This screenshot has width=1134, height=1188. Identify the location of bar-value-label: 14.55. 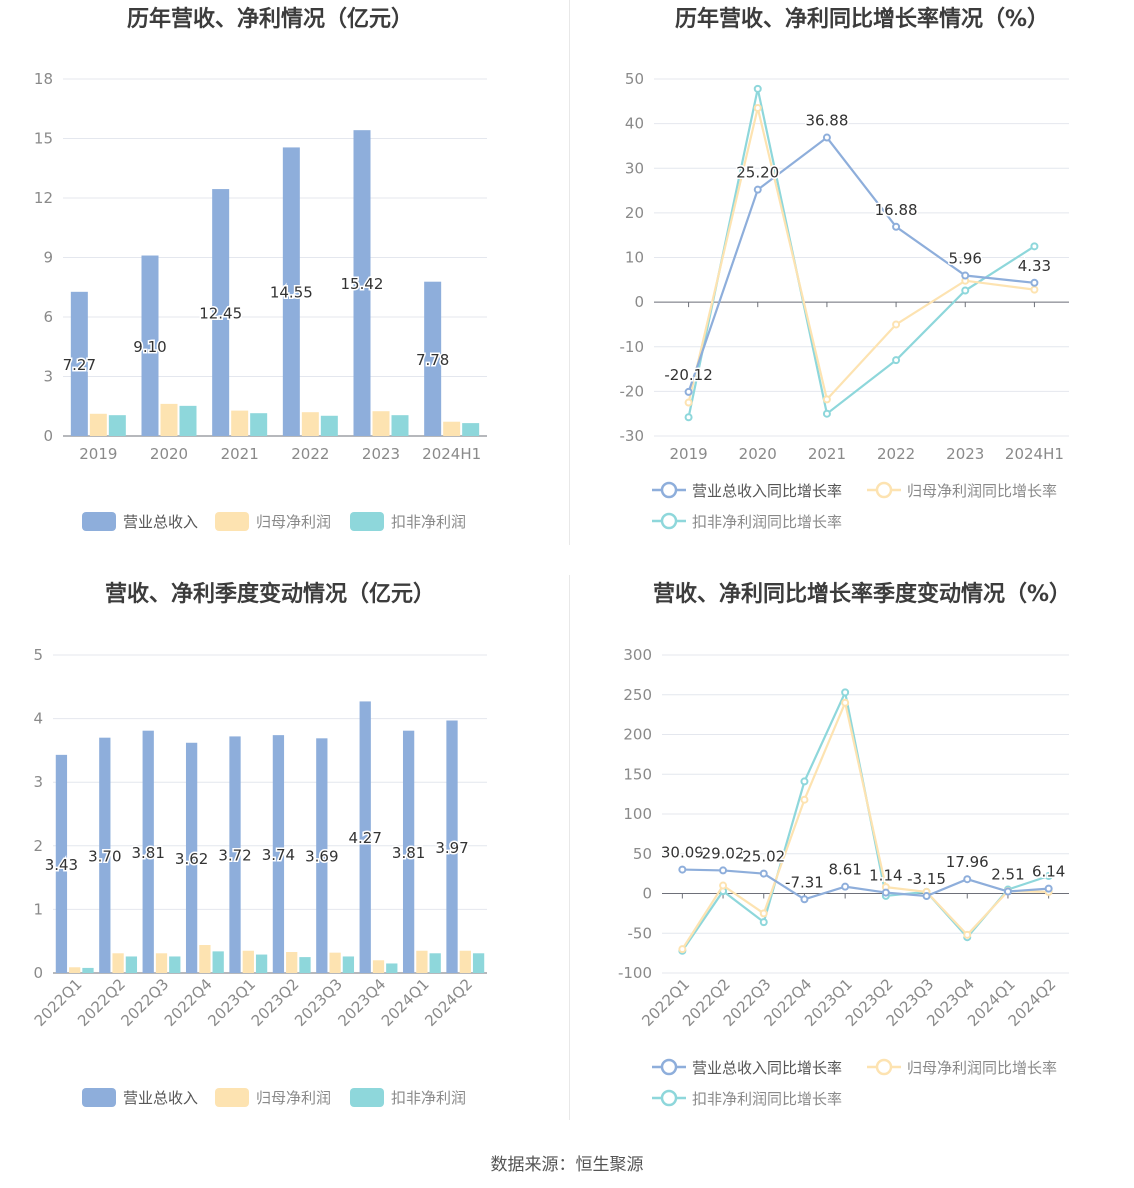
(291, 293).